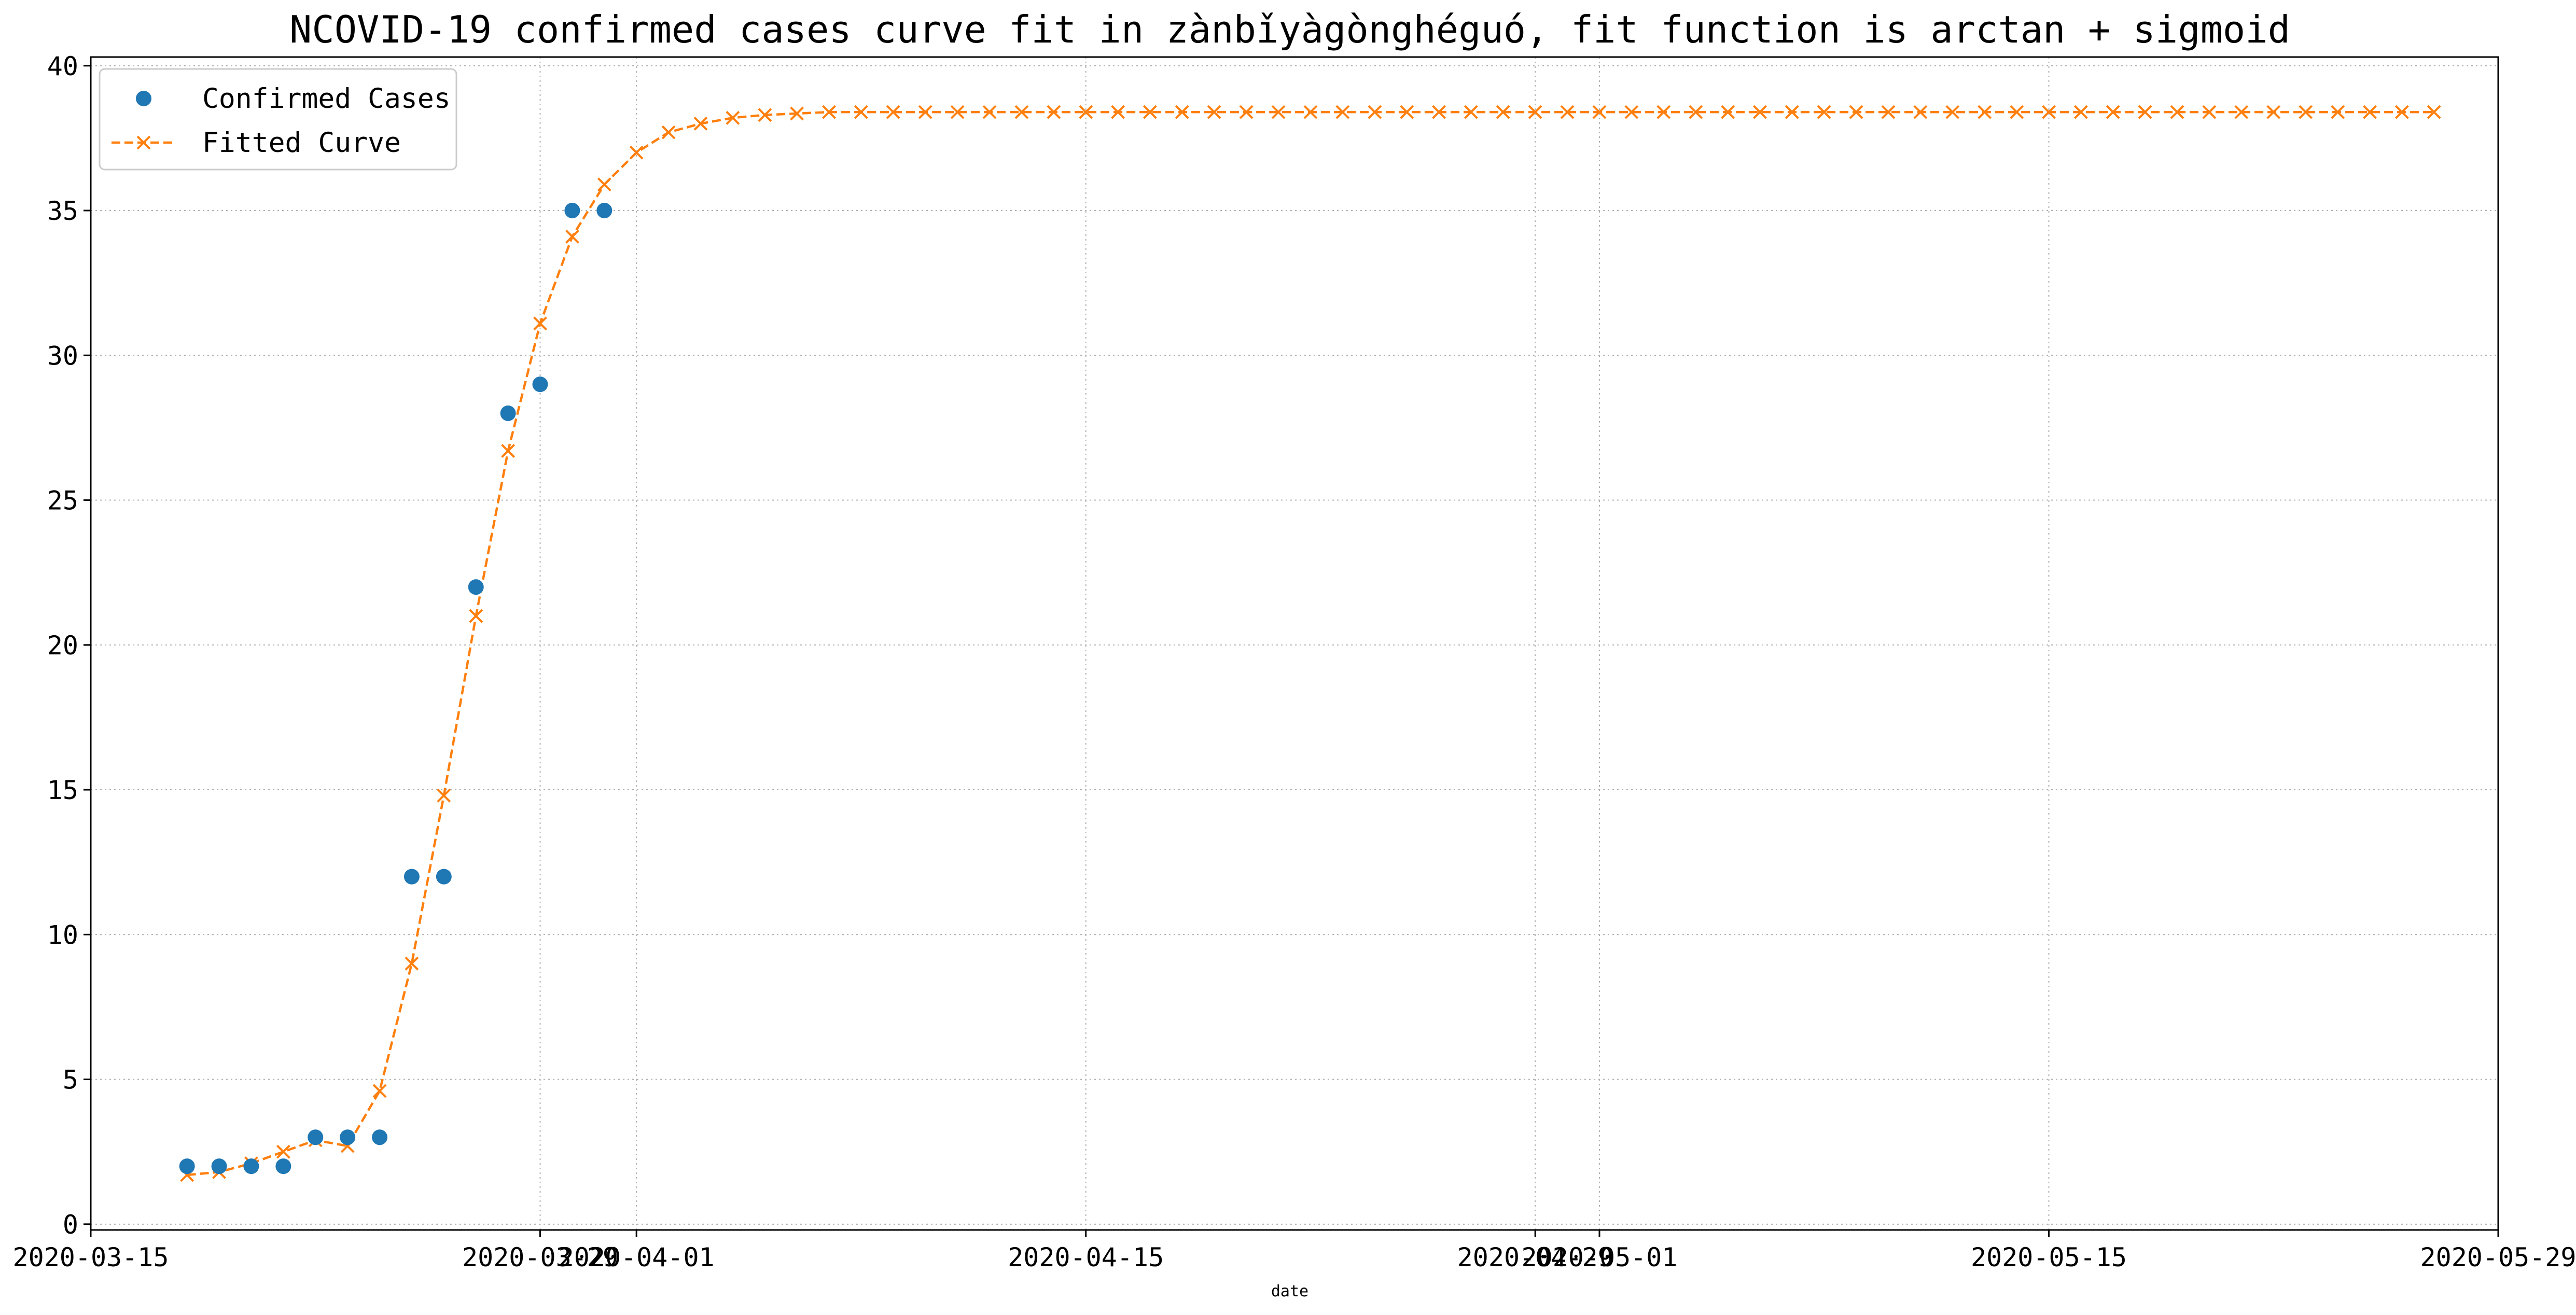  I want to click on x-tick-label: 2020-05-01, so click(1599, 1257).